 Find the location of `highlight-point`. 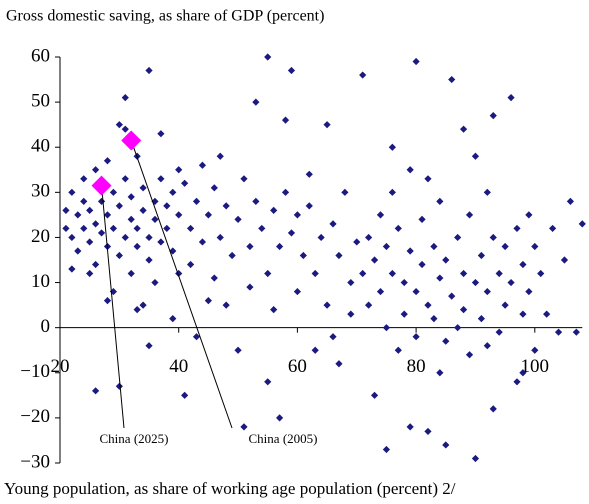

highlight-point is located at coordinates (101, 185).